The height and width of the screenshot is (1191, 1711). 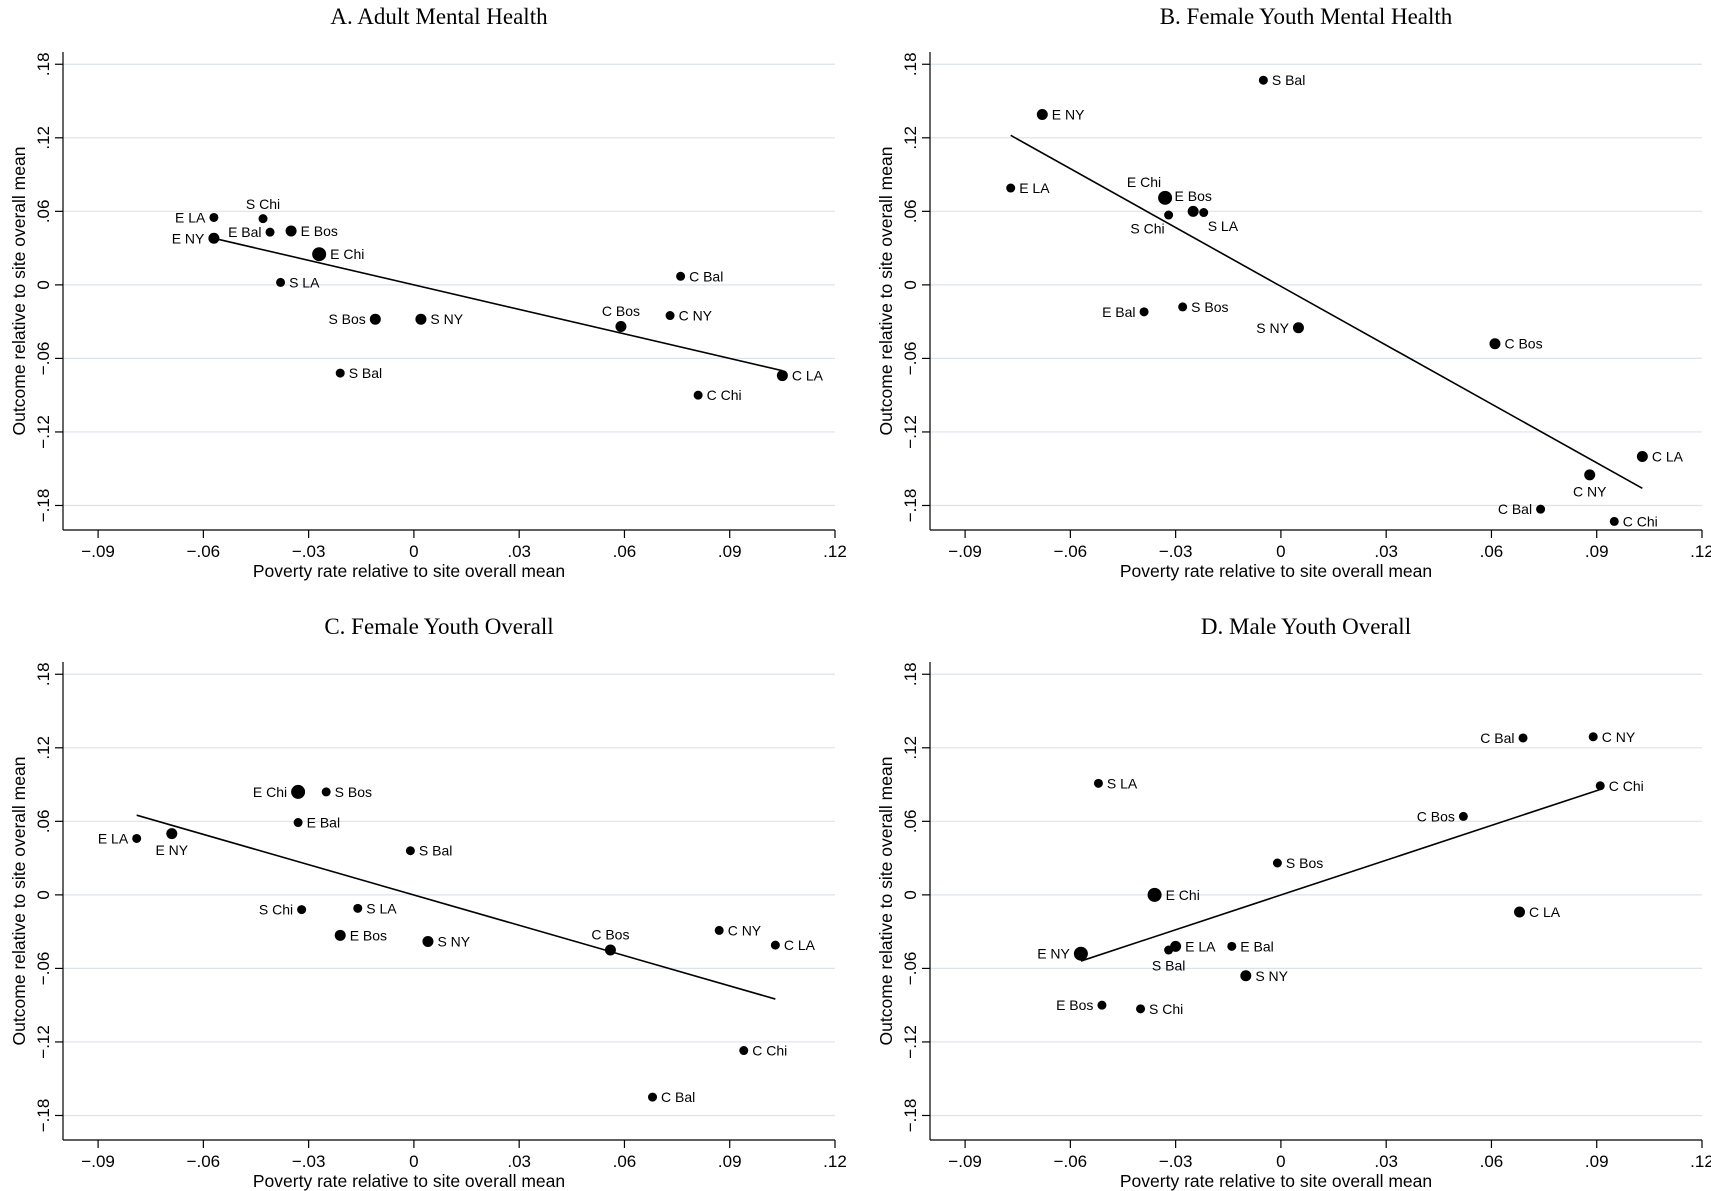 I want to click on chart-title: C. Female Youth Overall, so click(x=438, y=626).